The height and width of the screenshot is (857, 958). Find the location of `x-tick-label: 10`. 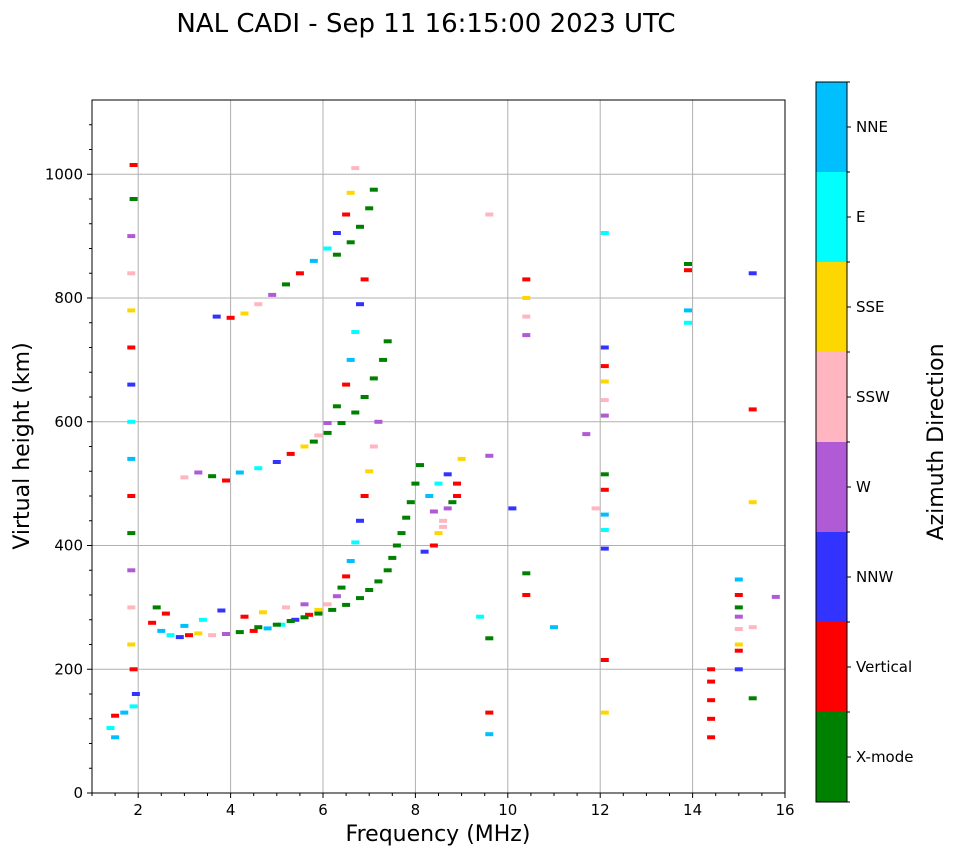

x-tick-label: 10 is located at coordinates (507, 810).